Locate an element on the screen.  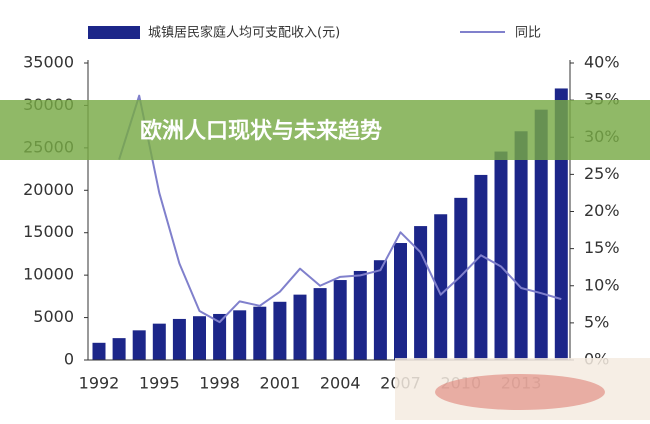
y-tick-label: 0 is located at coordinates (69, 359).